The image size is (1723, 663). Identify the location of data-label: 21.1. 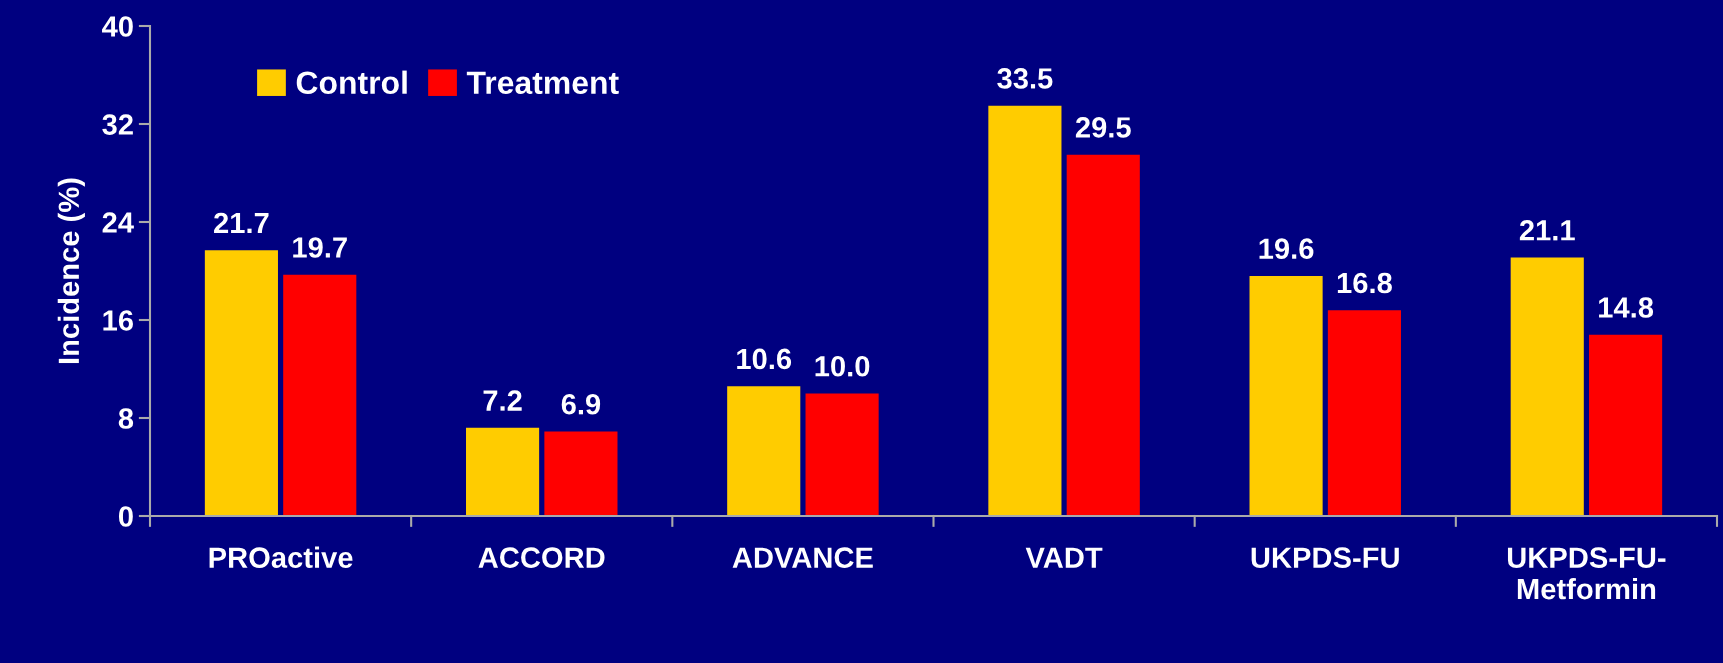
(1547, 230).